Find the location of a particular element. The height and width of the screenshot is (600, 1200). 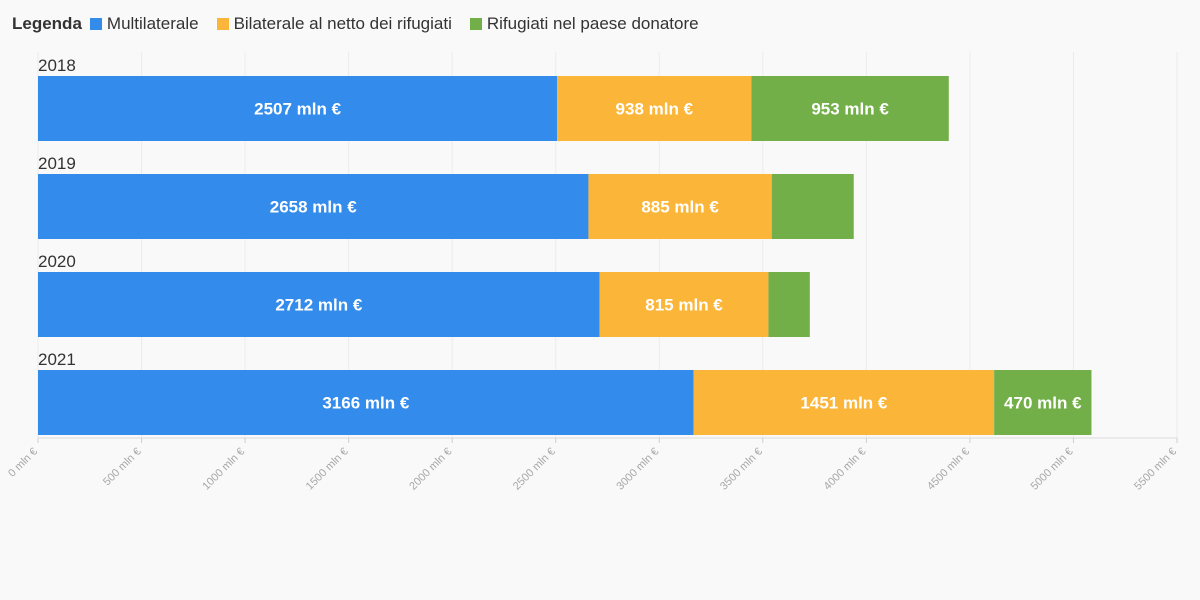

data-label-2020-0: 2712 mln € is located at coordinates (318, 305).